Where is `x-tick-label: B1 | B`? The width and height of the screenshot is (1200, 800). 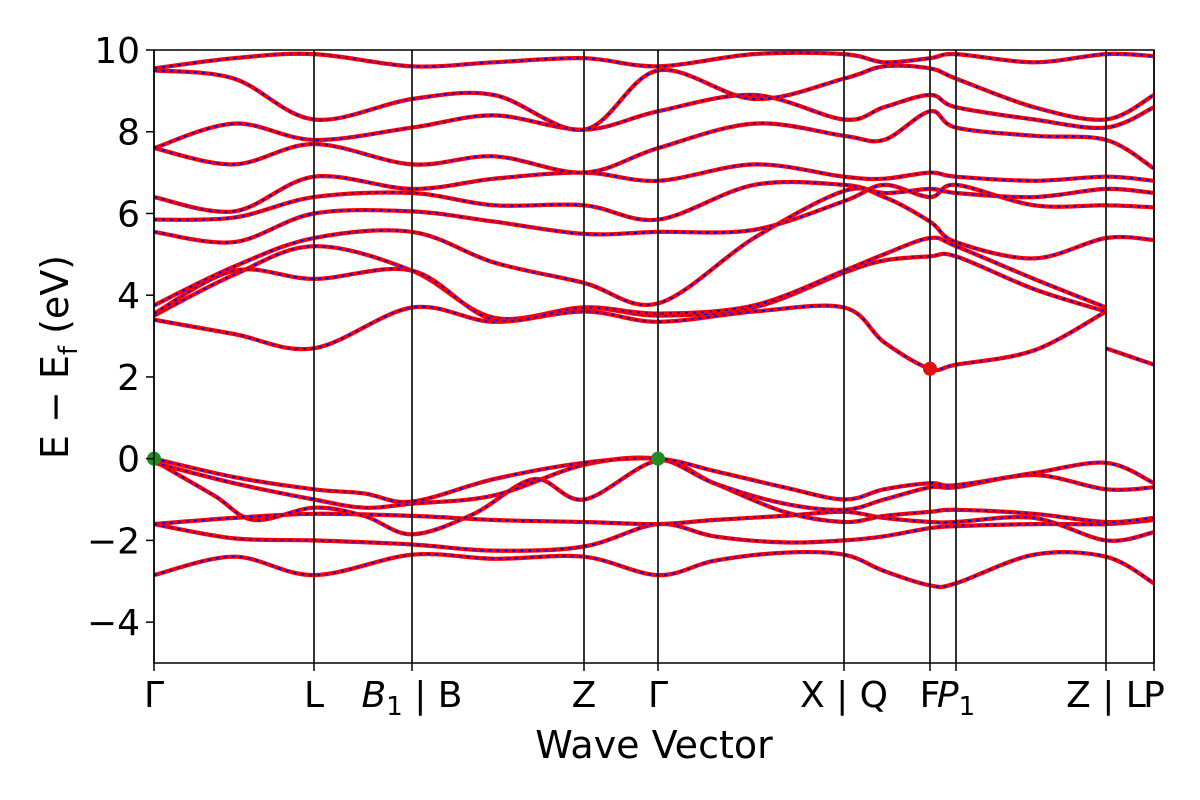 x-tick-label: B1 | B is located at coordinates (412, 698).